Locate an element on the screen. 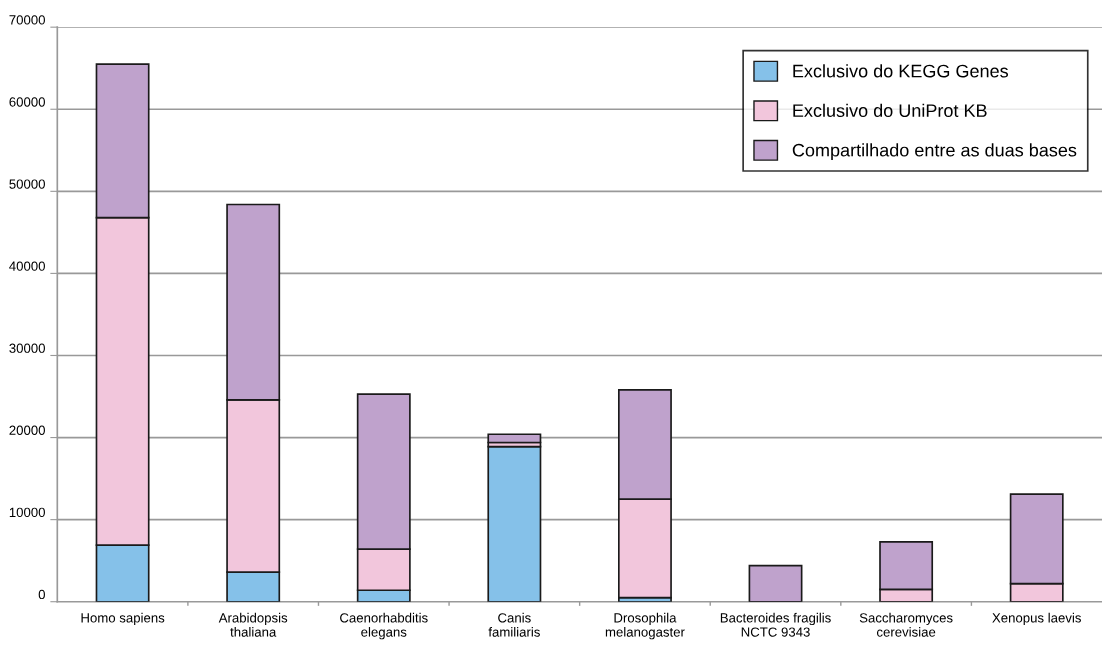 Image resolution: width=1102 pixels, height=647 pixels. x-tick-label: Bacteroides fragilis NCTC 9343 is located at coordinates (775, 624).